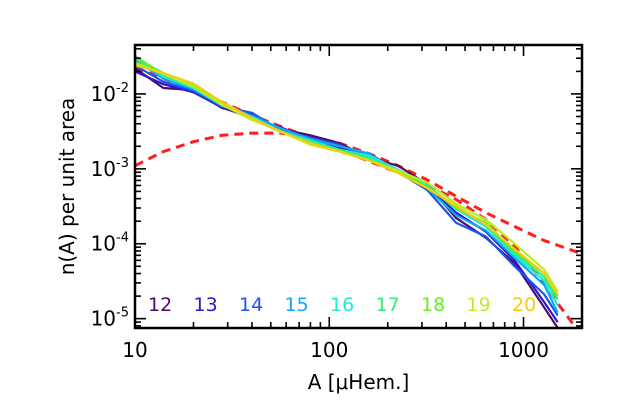  Describe the element at coordinates (110, 168) in the screenshot. I see `y-tick-label: 10⁻³` at that location.